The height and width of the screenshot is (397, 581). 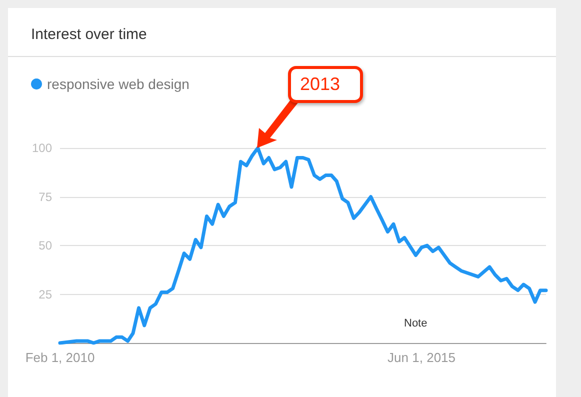 I want to click on chart-title: Interest over time, so click(x=89, y=34).